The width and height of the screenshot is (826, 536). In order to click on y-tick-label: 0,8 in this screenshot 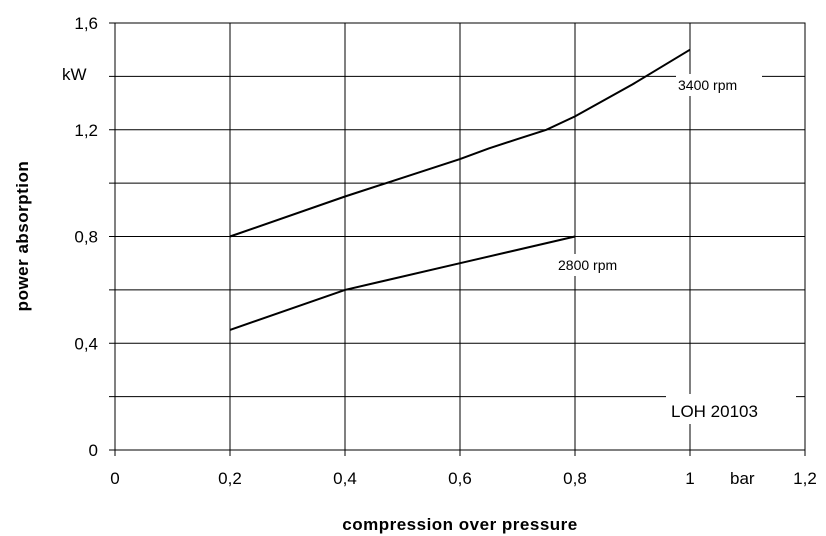, I will do `click(86, 237)`.